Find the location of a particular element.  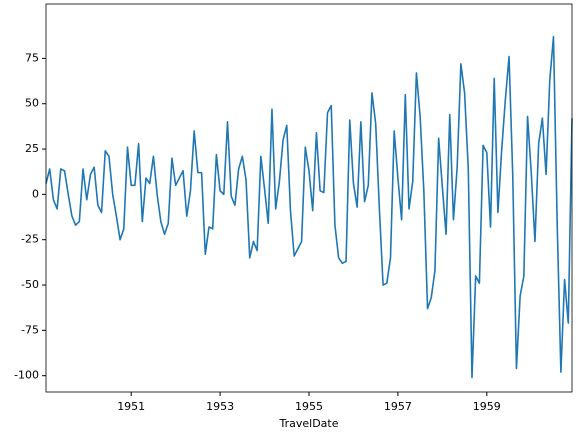

x-axis-label: TravelDate is located at coordinates (309, 423).